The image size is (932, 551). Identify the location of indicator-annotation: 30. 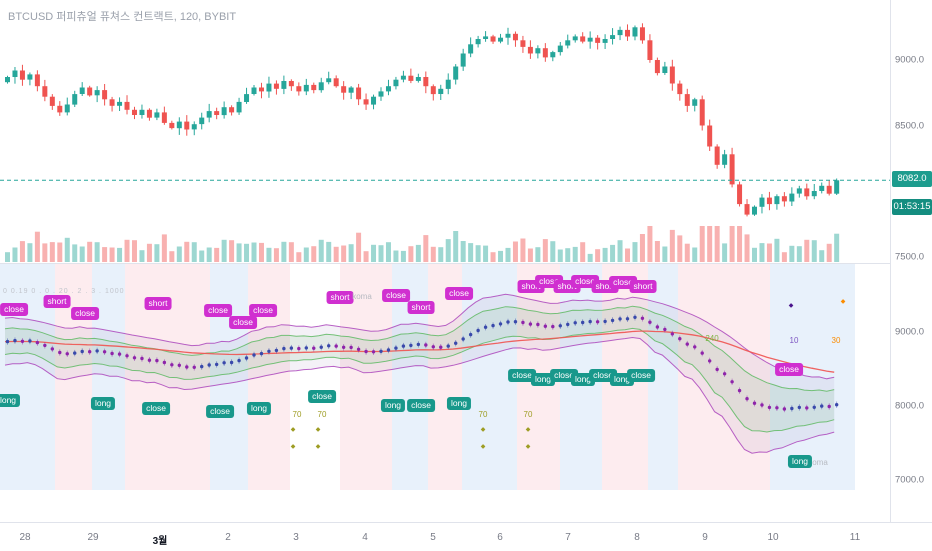
(836, 340).